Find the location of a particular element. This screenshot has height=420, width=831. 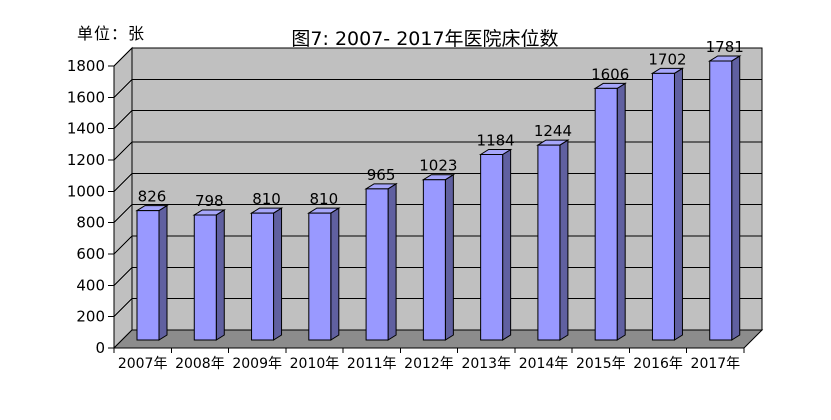

y-tick-label: 1200 is located at coordinates (86, 160).